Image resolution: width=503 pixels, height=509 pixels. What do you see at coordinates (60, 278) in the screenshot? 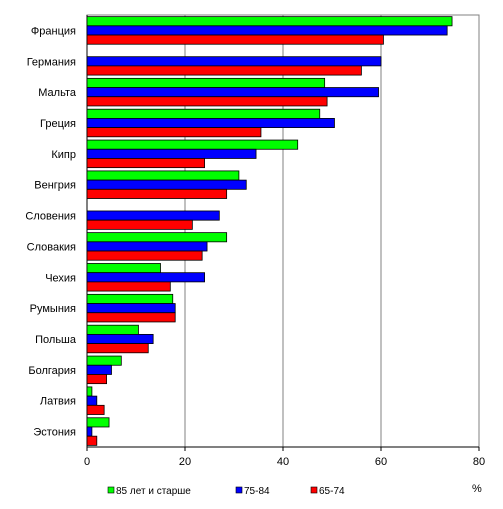
I see `category-label: Чехия` at bounding box center [60, 278].